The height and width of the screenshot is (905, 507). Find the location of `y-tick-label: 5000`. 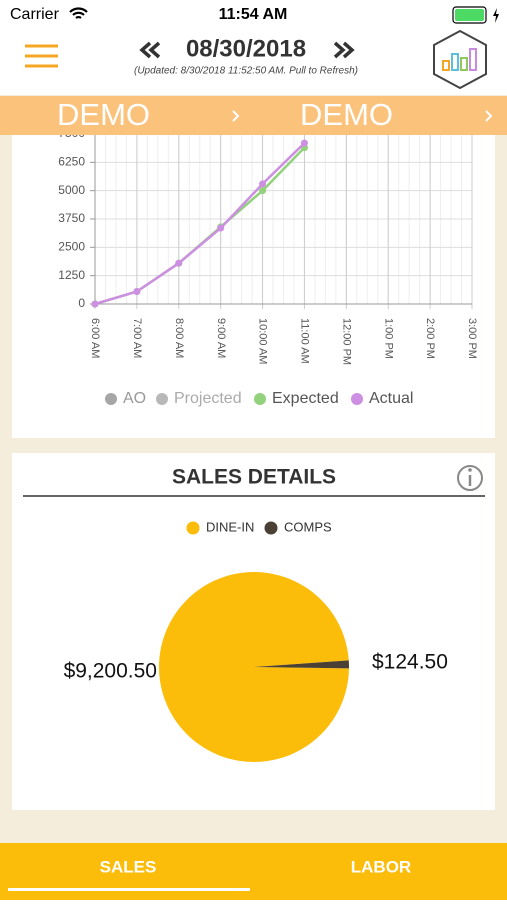

y-tick-label: 5000 is located at coordinates (71, 190).